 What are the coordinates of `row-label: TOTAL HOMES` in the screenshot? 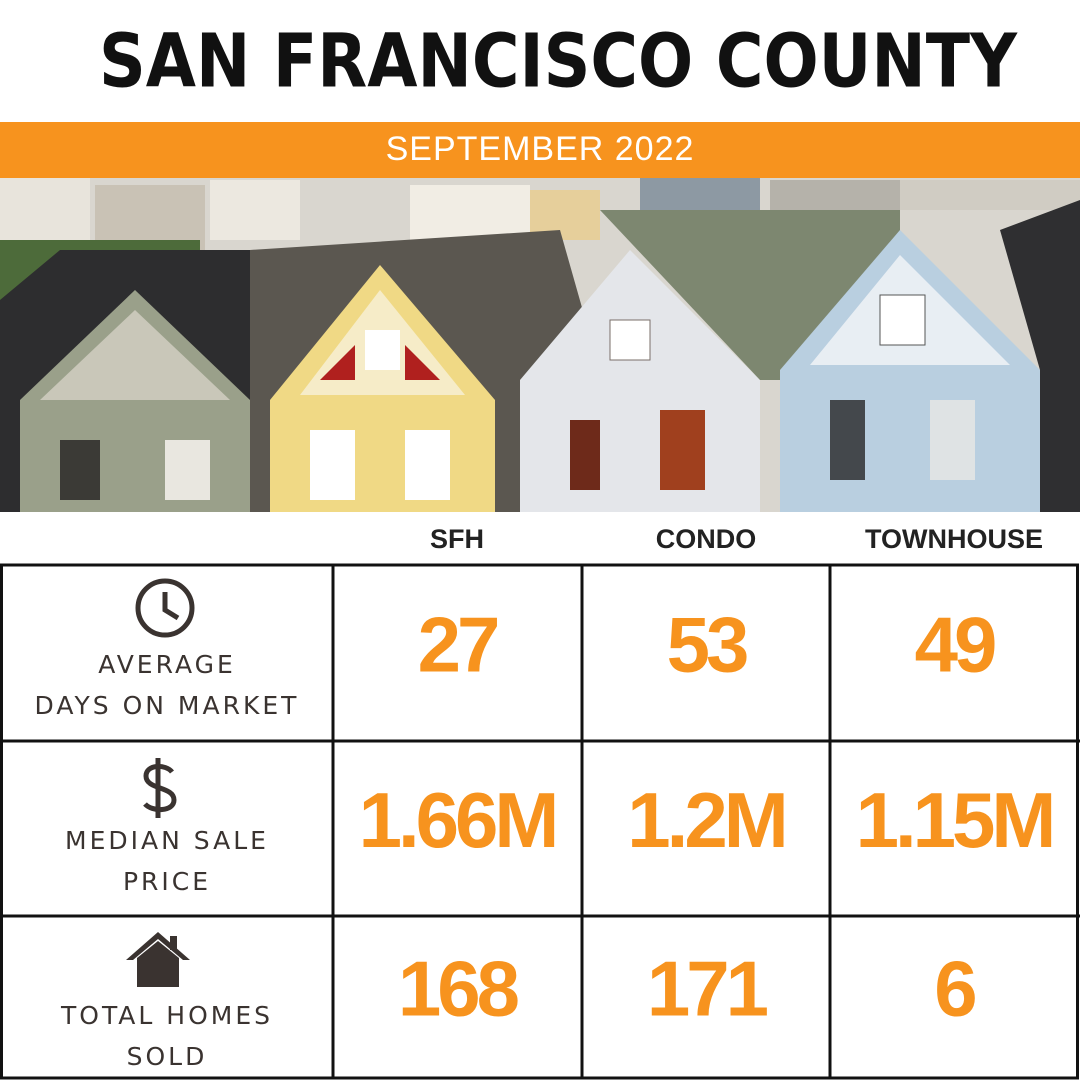 It's located at (166, 1015).